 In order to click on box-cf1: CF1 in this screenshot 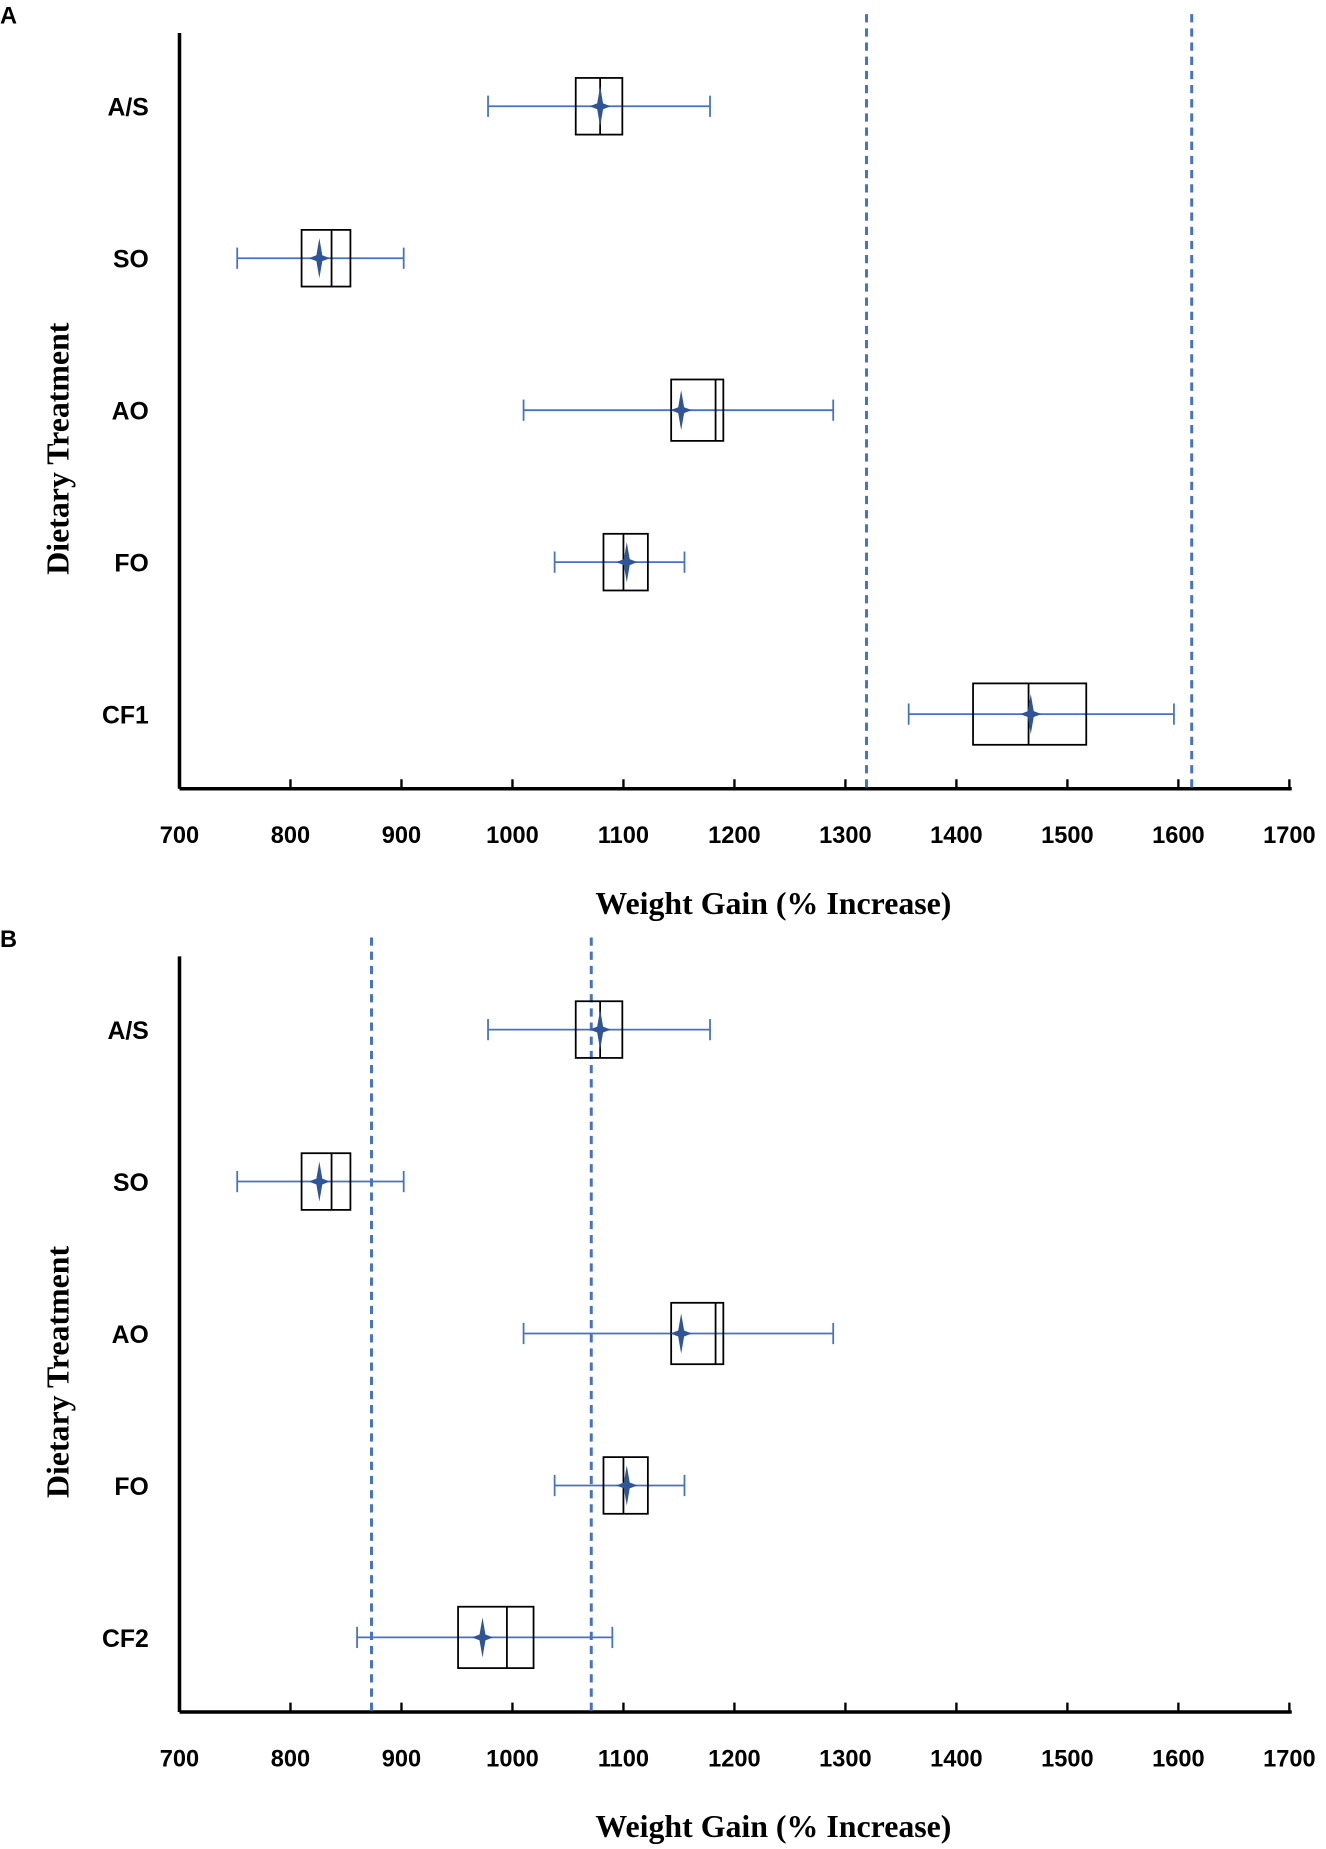, I will do `click(638, 714)`.